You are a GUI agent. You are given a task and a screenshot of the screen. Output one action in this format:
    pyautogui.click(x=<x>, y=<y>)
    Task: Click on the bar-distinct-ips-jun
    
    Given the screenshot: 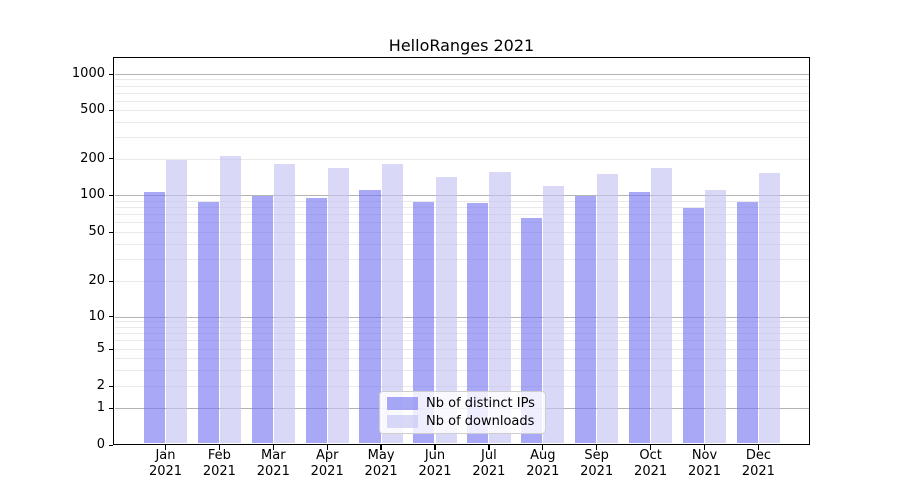 What is the action you would take?
    pyautogui.click(x=424, y=322)
    